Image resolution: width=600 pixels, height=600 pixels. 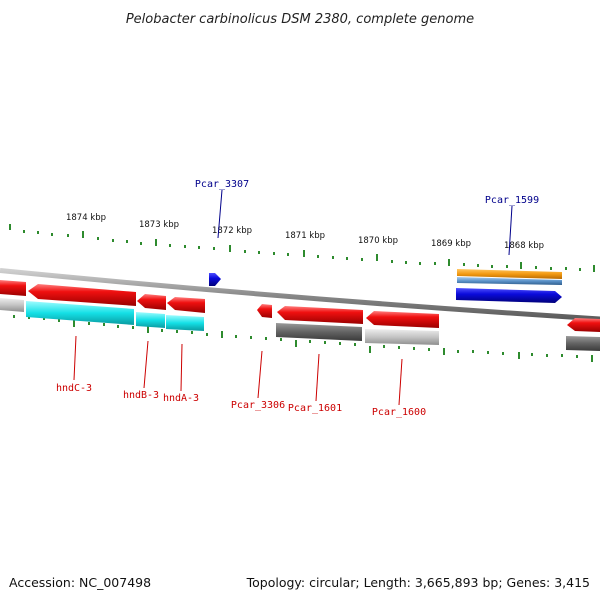 I want to click on gene-tracks, so click(x=300, y=310).